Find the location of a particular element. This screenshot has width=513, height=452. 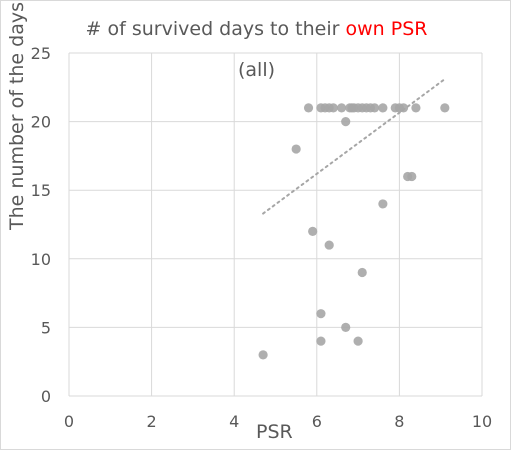

chart-title: # of survived days to their own PSR is located at coordinates (256, 29).